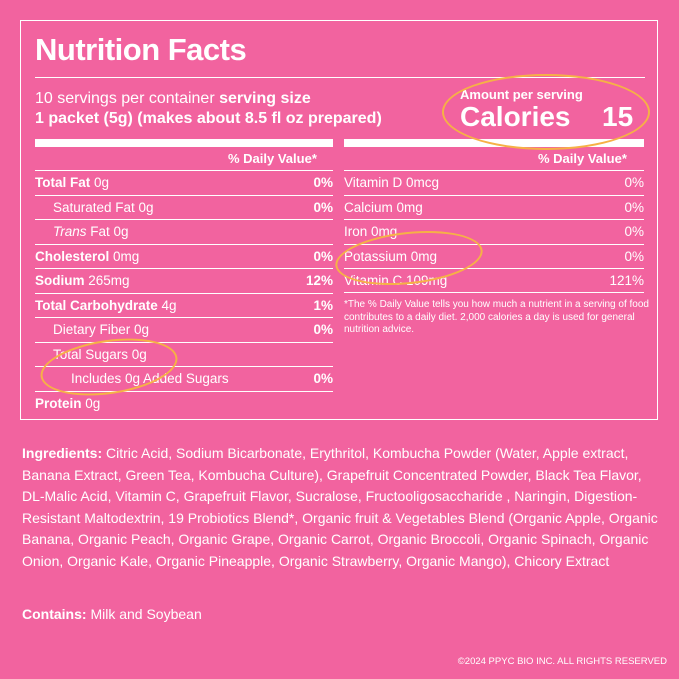 The image size is (679, 679). I want to click on nutrient-row-protein: Protein 0g, so click(184, 403).